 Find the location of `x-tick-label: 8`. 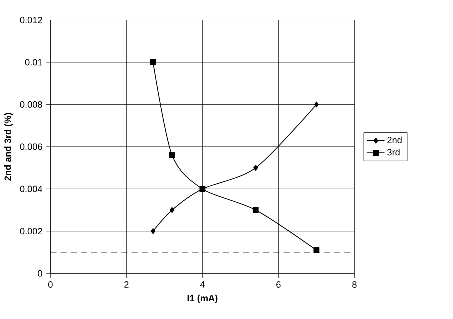

x-tick-label: 8 is located at coordinates (354, 284).